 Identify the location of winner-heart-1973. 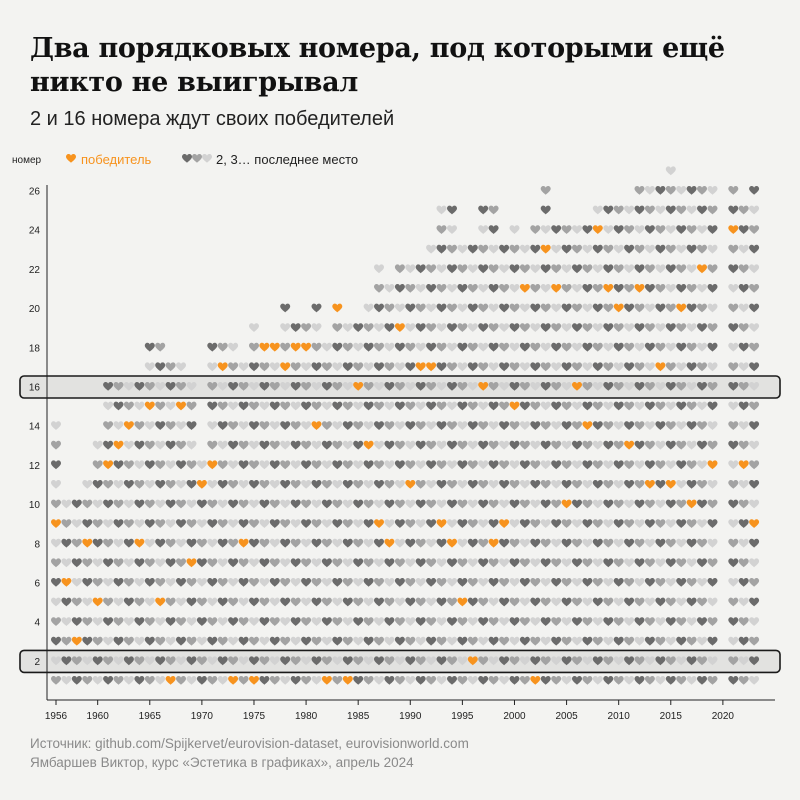
(233, 680).